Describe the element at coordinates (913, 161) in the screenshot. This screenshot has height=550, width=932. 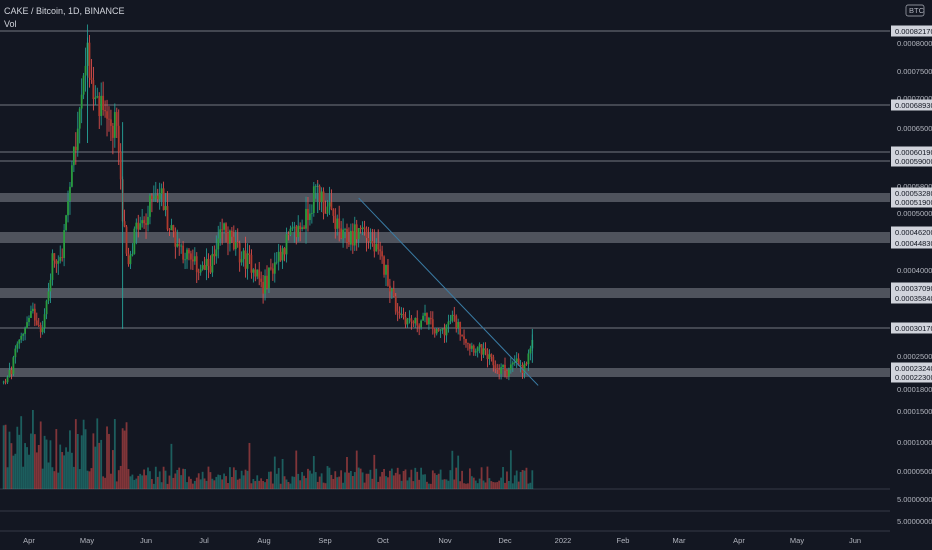
I see `price-level-label: 0.00059000` at that location.